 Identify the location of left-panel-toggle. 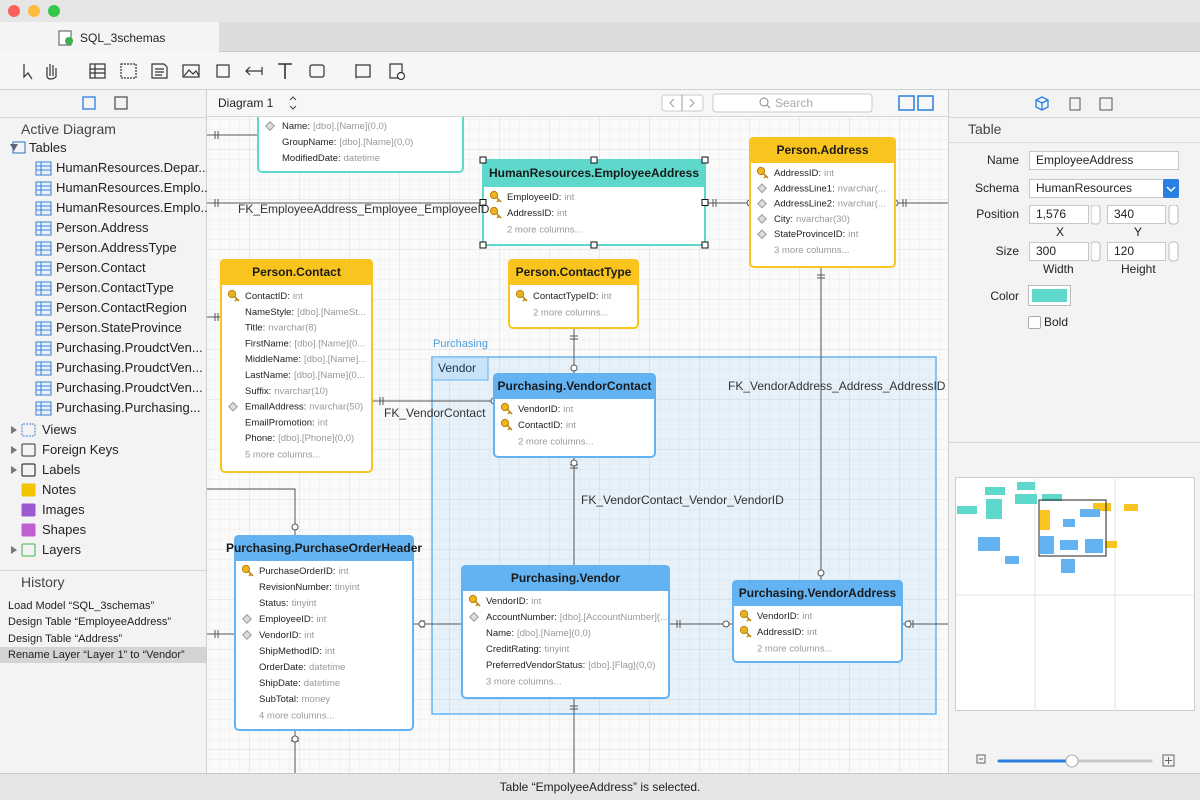
(906, 103).